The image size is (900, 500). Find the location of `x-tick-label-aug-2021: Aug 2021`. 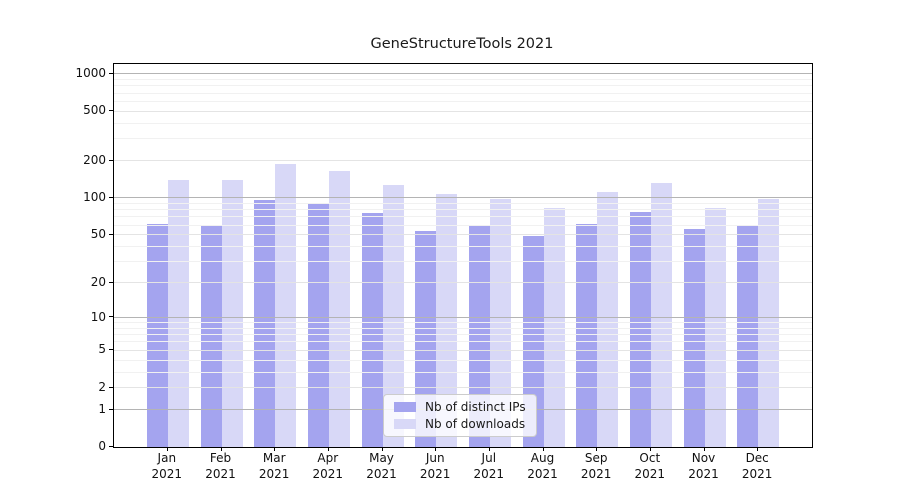

x-tick-label-aug-2021: Aug 2021 is located at coordinates (543, 466).